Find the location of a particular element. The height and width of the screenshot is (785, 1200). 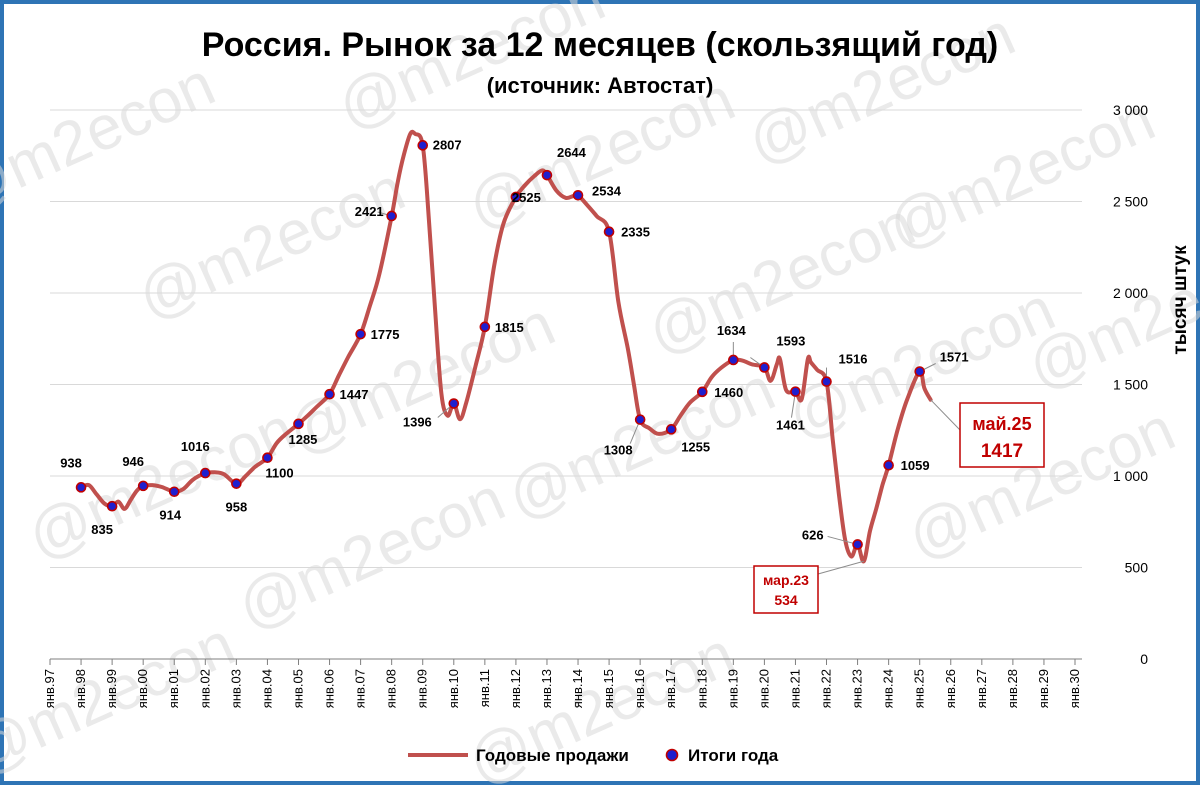

x-tick-label: янв.02 is located at coordinates (204, 688).